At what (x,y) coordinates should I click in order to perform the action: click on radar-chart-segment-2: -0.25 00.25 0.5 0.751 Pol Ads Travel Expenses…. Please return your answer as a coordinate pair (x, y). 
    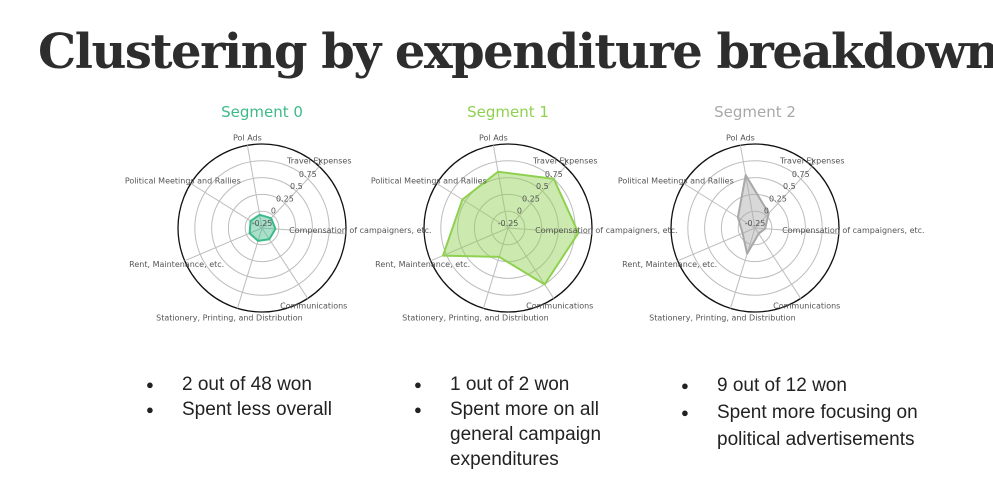
    Looking at the image, I should click on (771, 227).